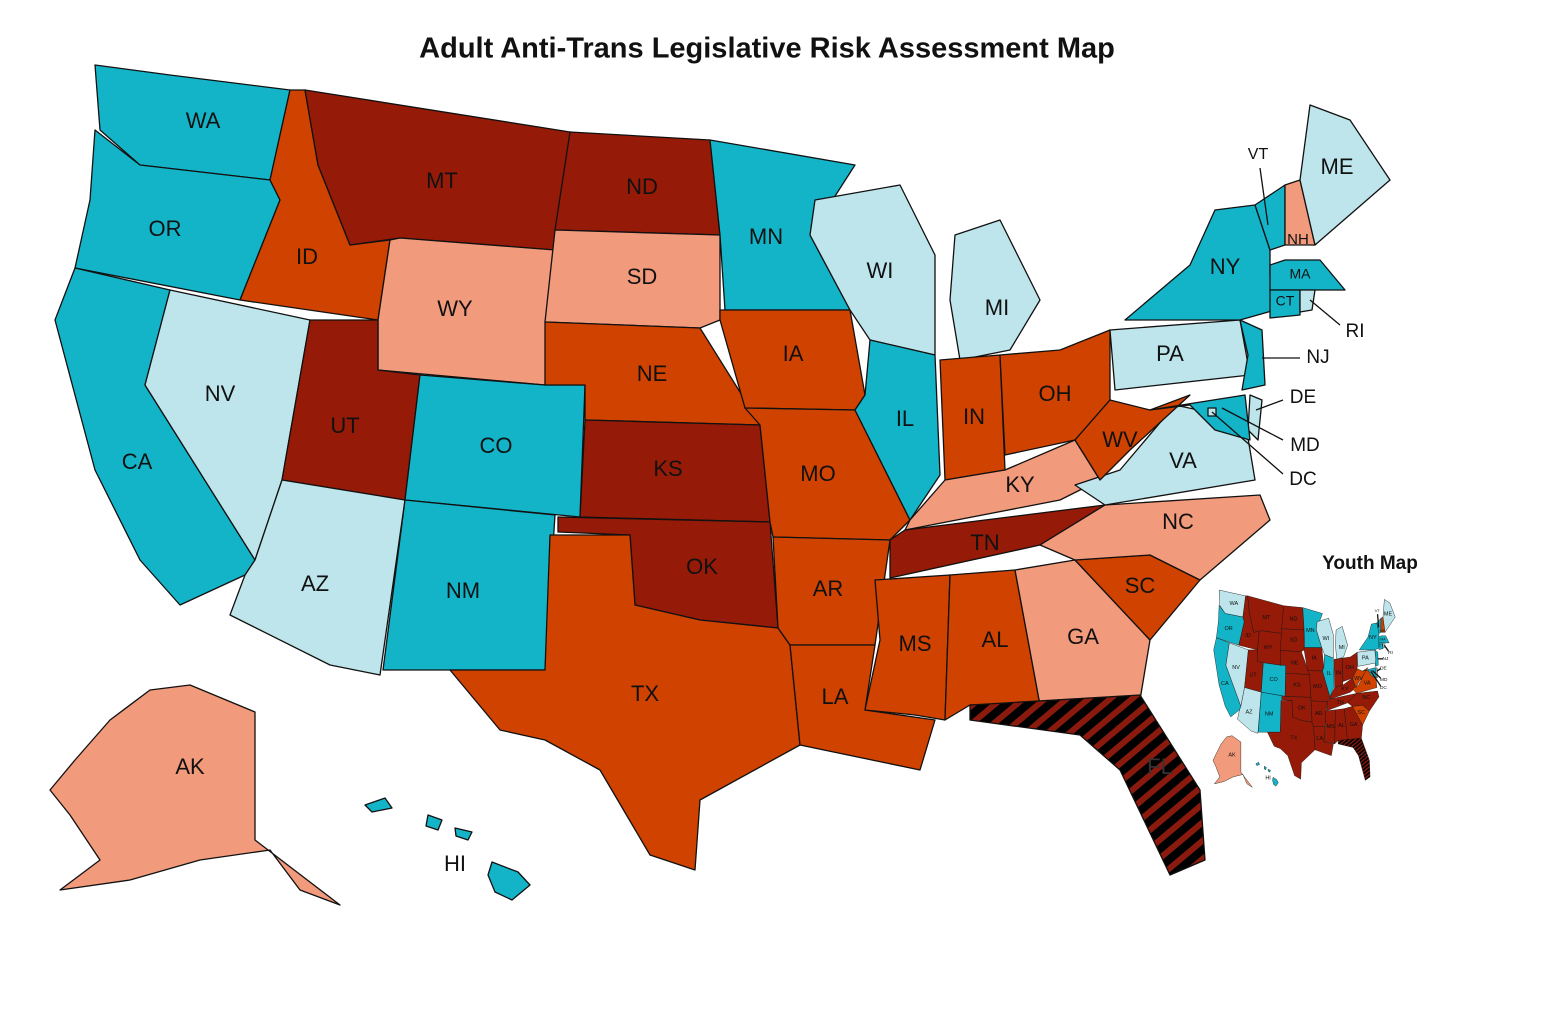  What do you see at coordinates (1268, 648) in the screenshot?
I see `state-label: WY` at bounding box center [1268, 648].